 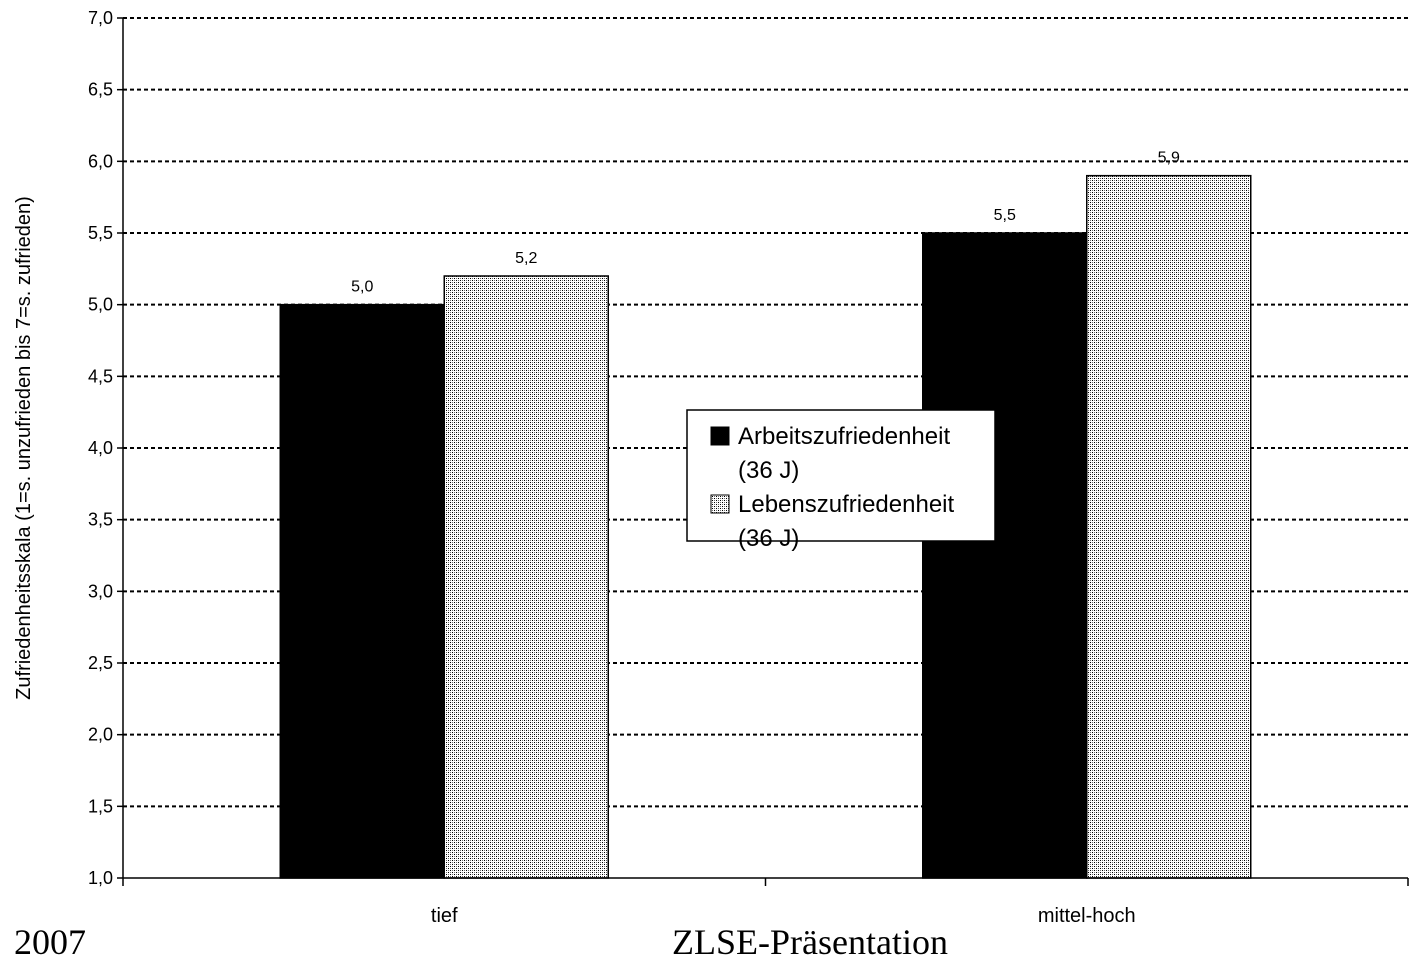 I want to click on y-tick-label: 5,5, so click(x=100, y=233).